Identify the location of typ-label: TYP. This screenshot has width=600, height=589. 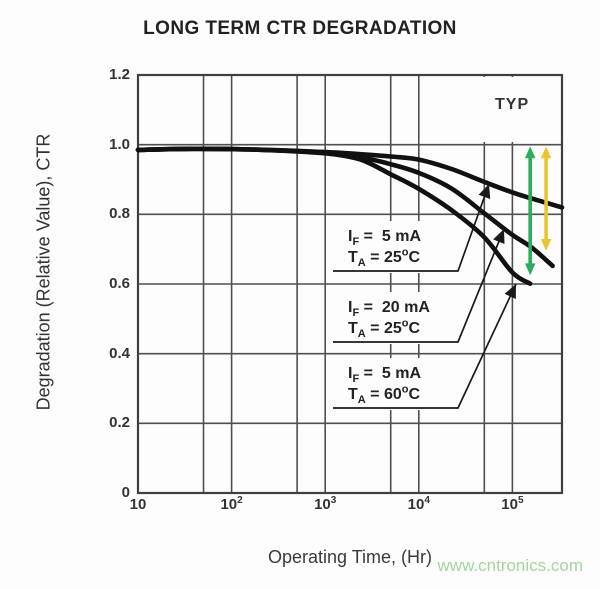
(512, 104).